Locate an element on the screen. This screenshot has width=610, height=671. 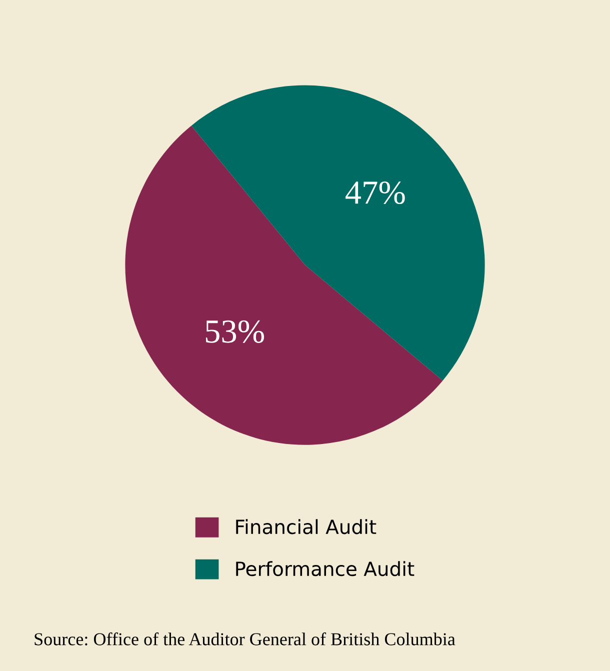
legend-label: Financial Audit is located at coordinates (306, 526).